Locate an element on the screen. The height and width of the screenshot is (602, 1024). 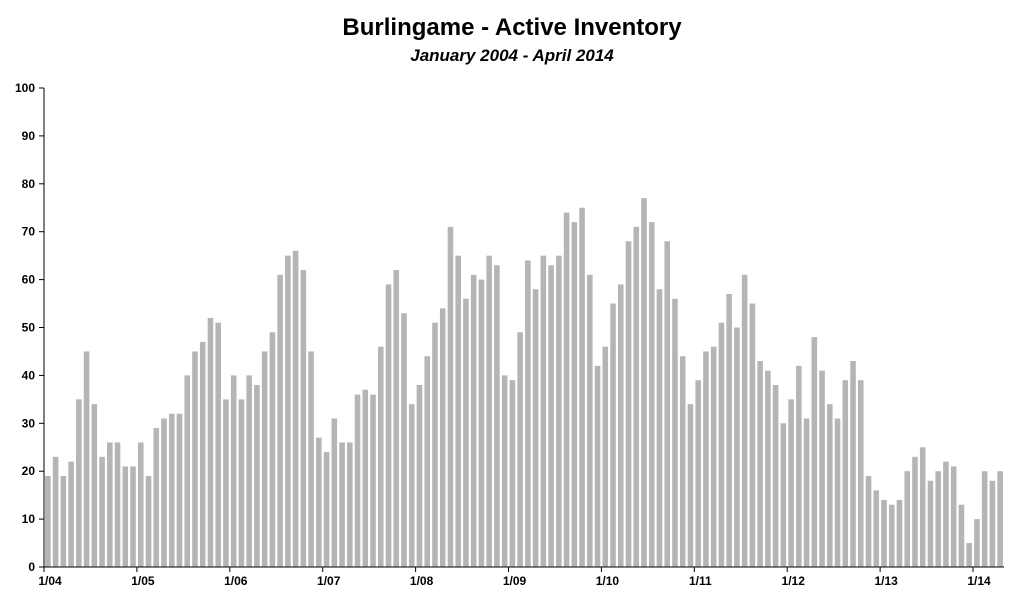
x-tick-label: 1/10 is located at coordinates (608, 581).